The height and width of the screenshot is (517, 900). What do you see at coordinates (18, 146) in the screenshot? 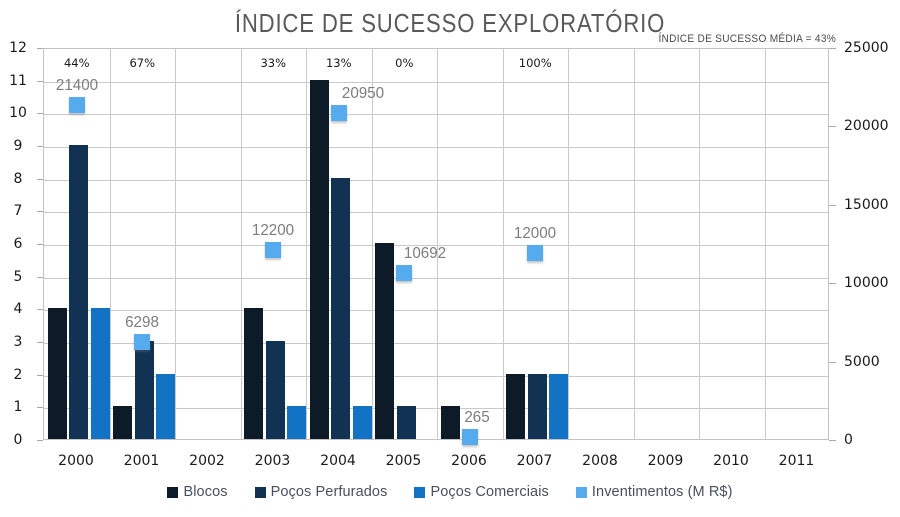
I see `left-axis-tick-label: 9` at bounding box center [18, 146].